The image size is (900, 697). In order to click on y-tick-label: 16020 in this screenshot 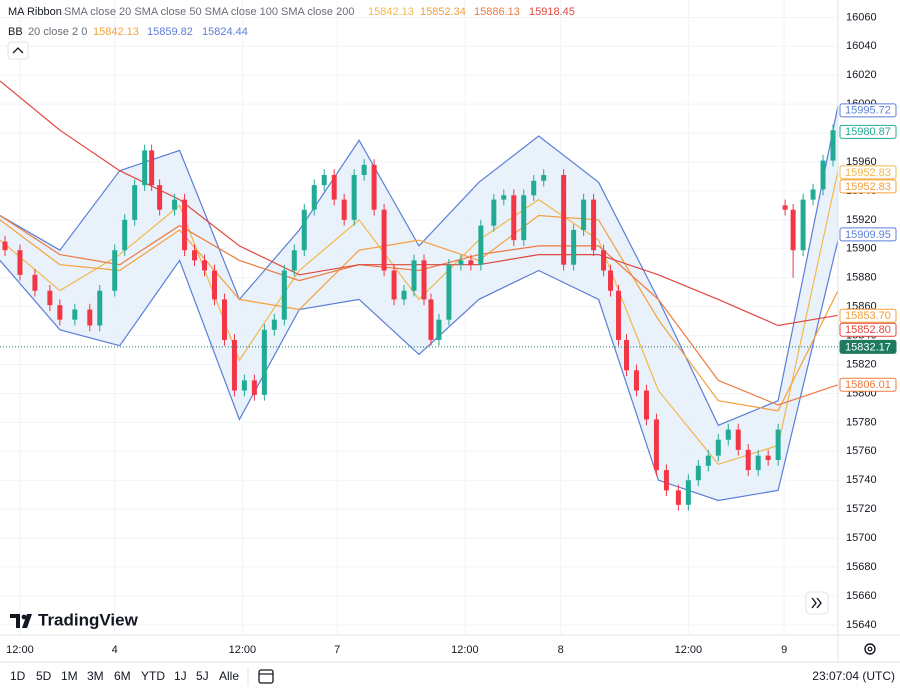, I will do `click(861, 75)`.